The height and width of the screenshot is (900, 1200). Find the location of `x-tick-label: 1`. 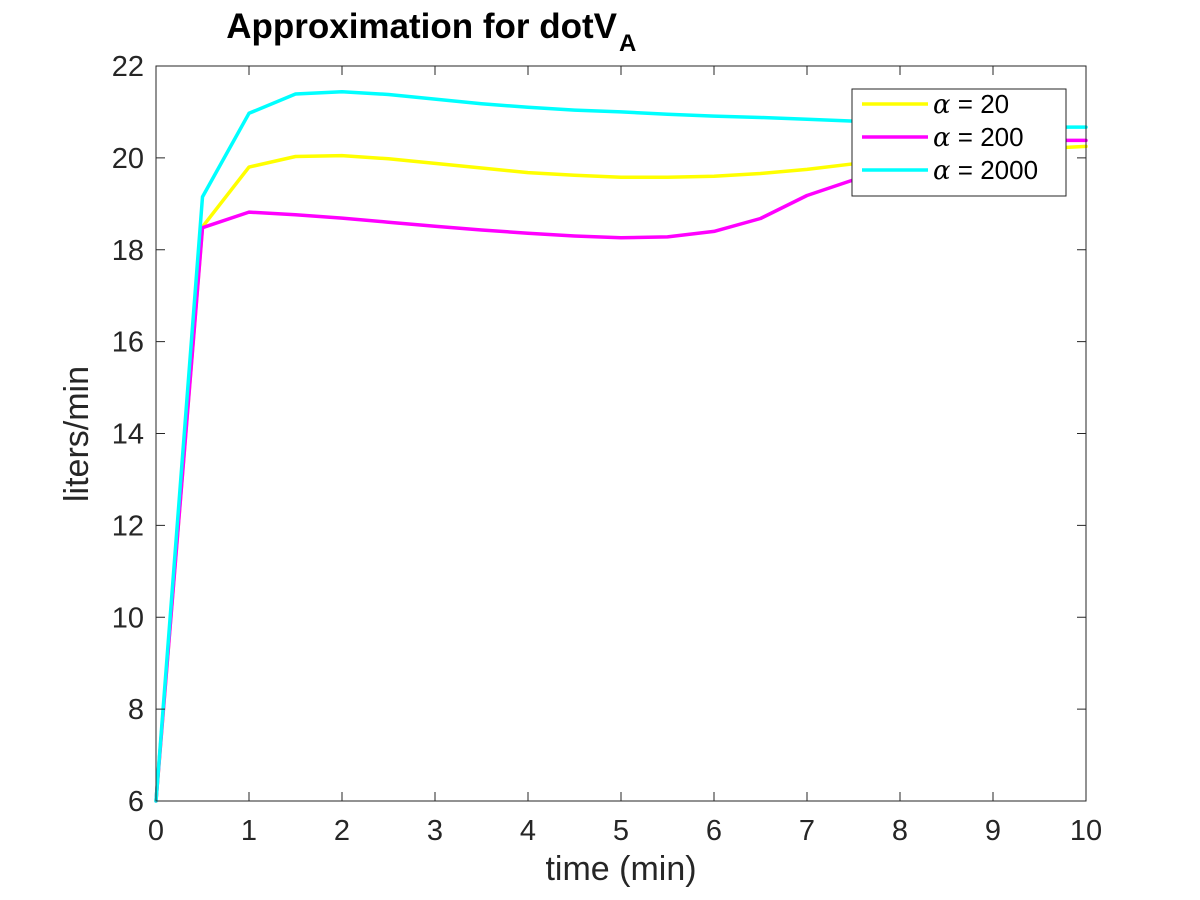

x-tick-label: 1 is located at coordinates (249, 831).